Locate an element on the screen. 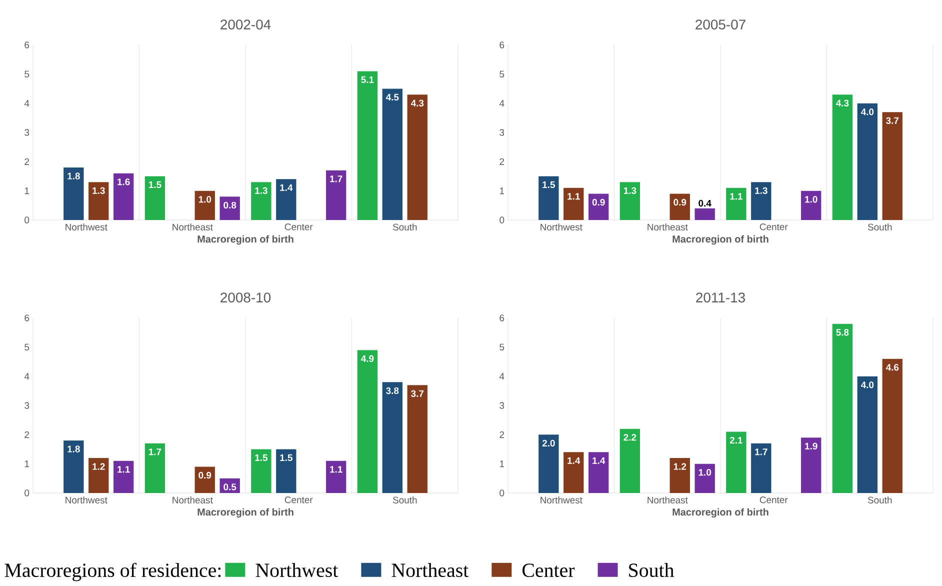 This screenshot has width=942, height=586. data-label: 4.6 is located at coordinates (892, 367).